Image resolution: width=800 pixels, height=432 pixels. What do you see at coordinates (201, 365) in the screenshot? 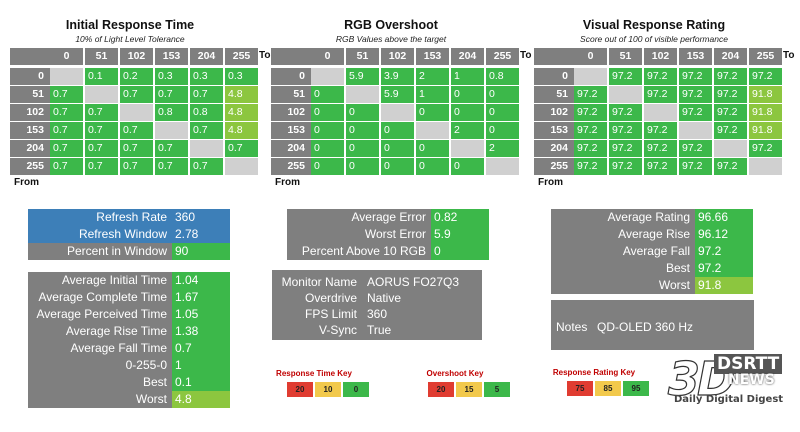
I see `panel-row-value: 1` at bounding box center [201, 365].